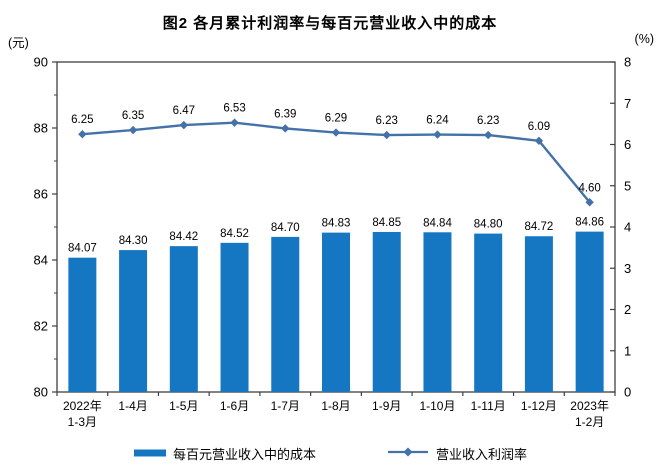 Image resolution: width=660 pixels, height=469 pixels. I want to click on right-axis-tick-label: 5, so click(627, 185).